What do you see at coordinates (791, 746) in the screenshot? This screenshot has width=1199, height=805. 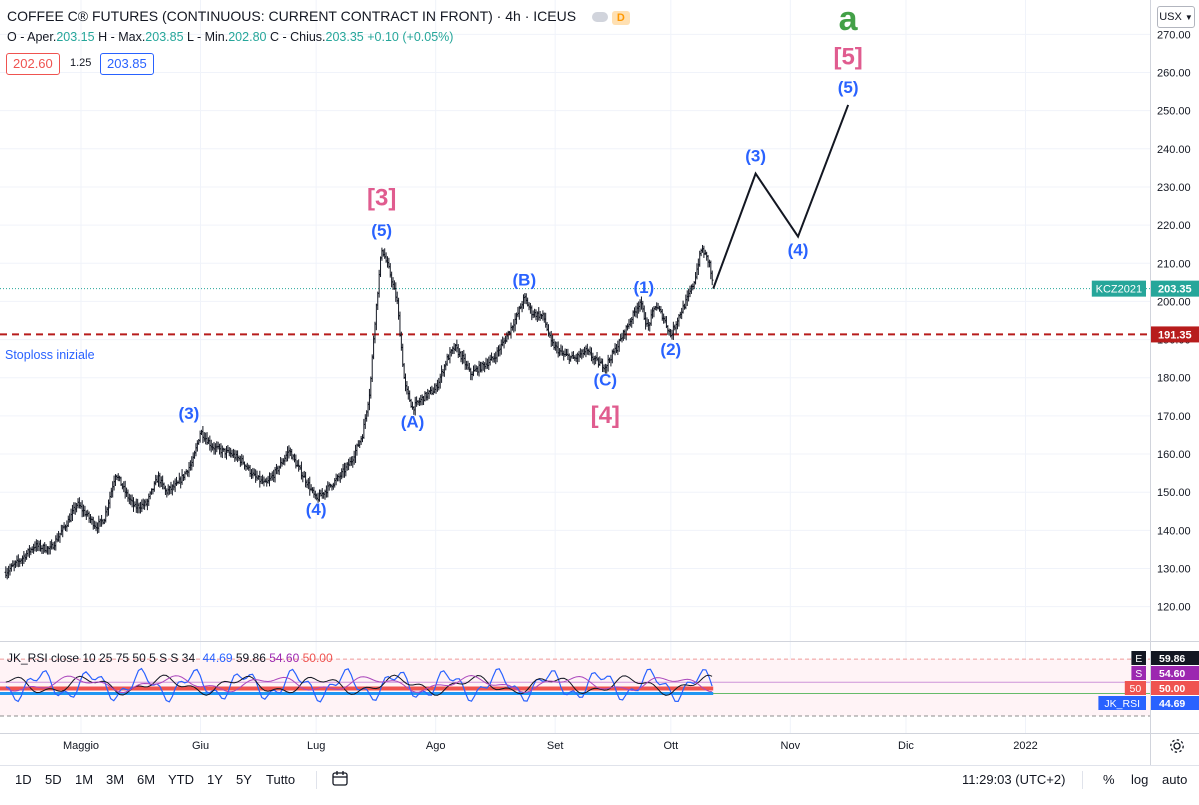 I see `time-axis-label: Nov` at bounding box center [791, 746].